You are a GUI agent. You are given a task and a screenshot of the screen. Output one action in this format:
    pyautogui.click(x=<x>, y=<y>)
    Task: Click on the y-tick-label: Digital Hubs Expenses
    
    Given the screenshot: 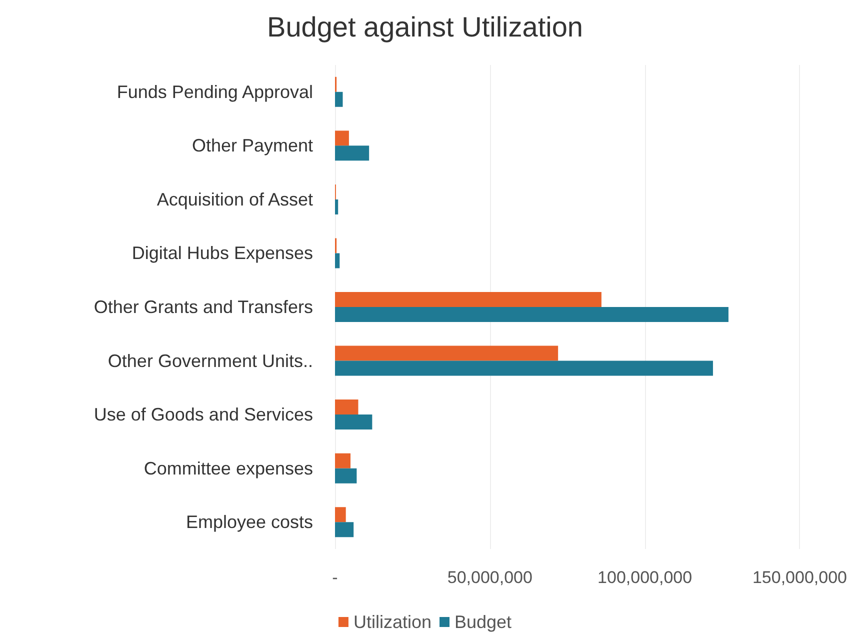 What is the action you would take?
    pyautogui.click(x=222, y=253)
    